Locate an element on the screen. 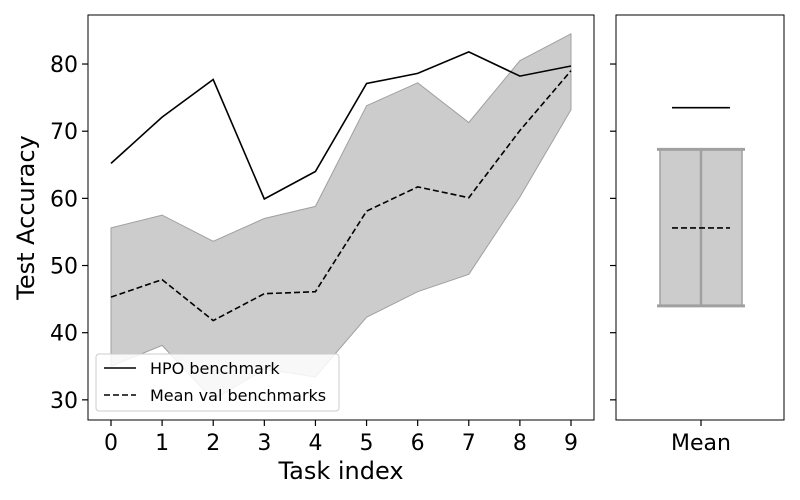  x-tick-label: 8 is located at coordinates (520, 443).